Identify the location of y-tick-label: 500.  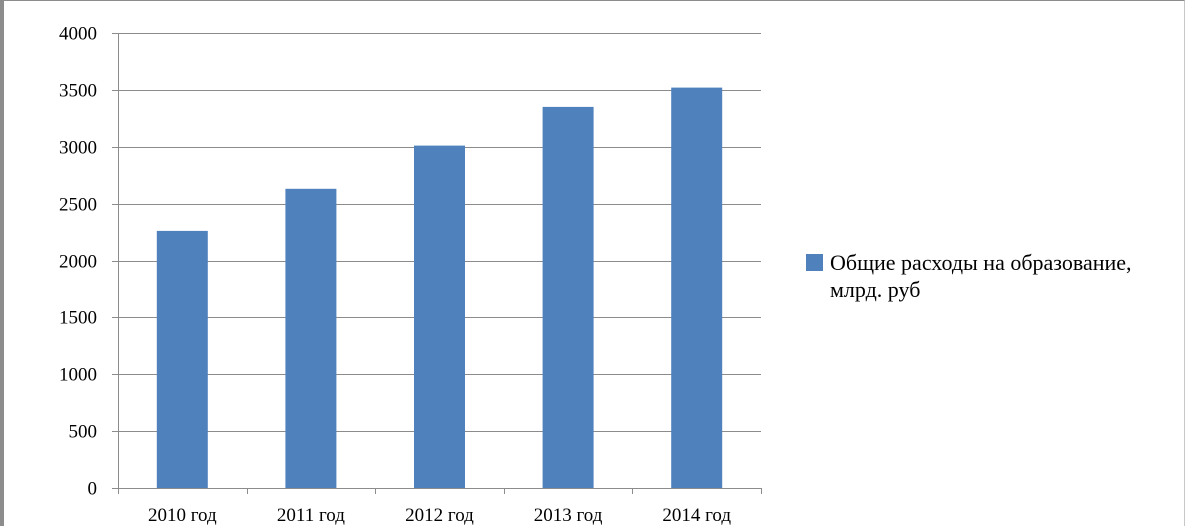
(83, 432).